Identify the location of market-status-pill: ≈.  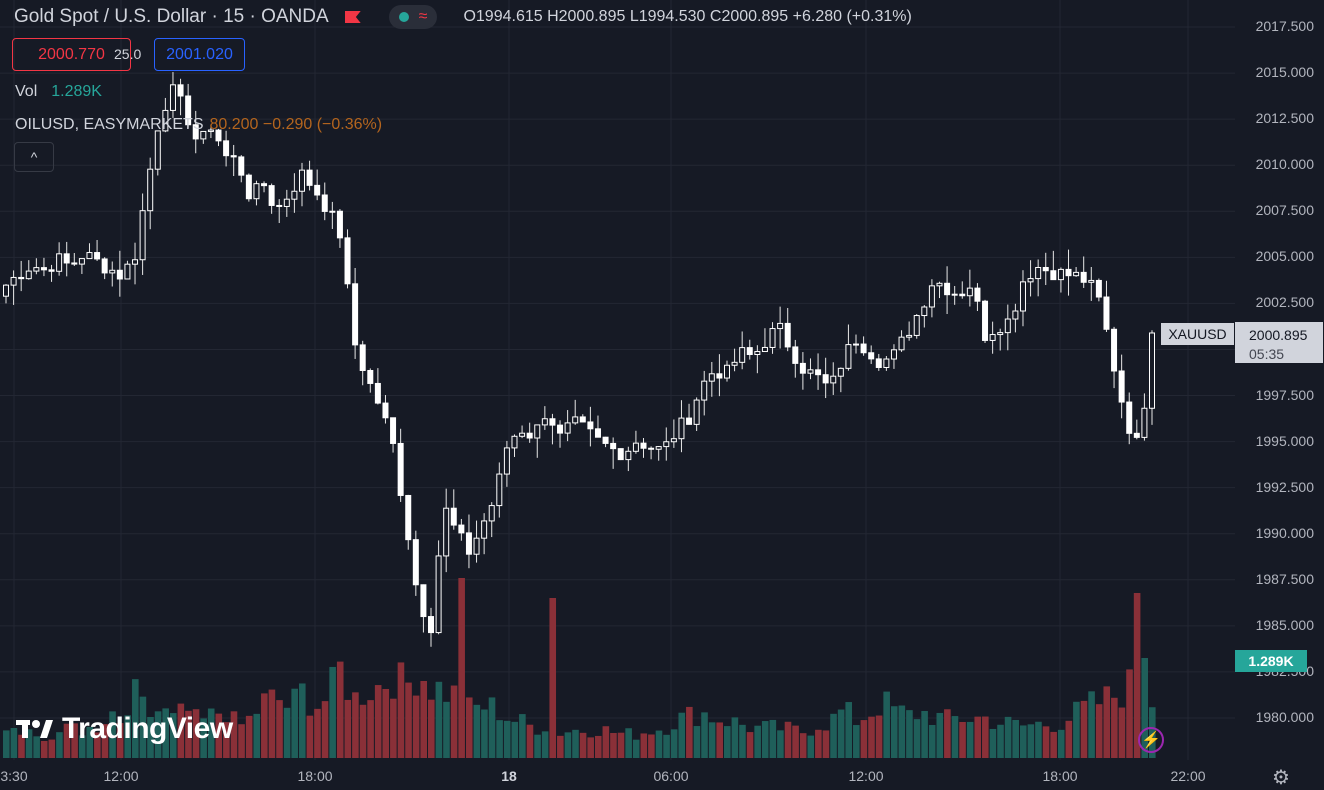
(413, 17).